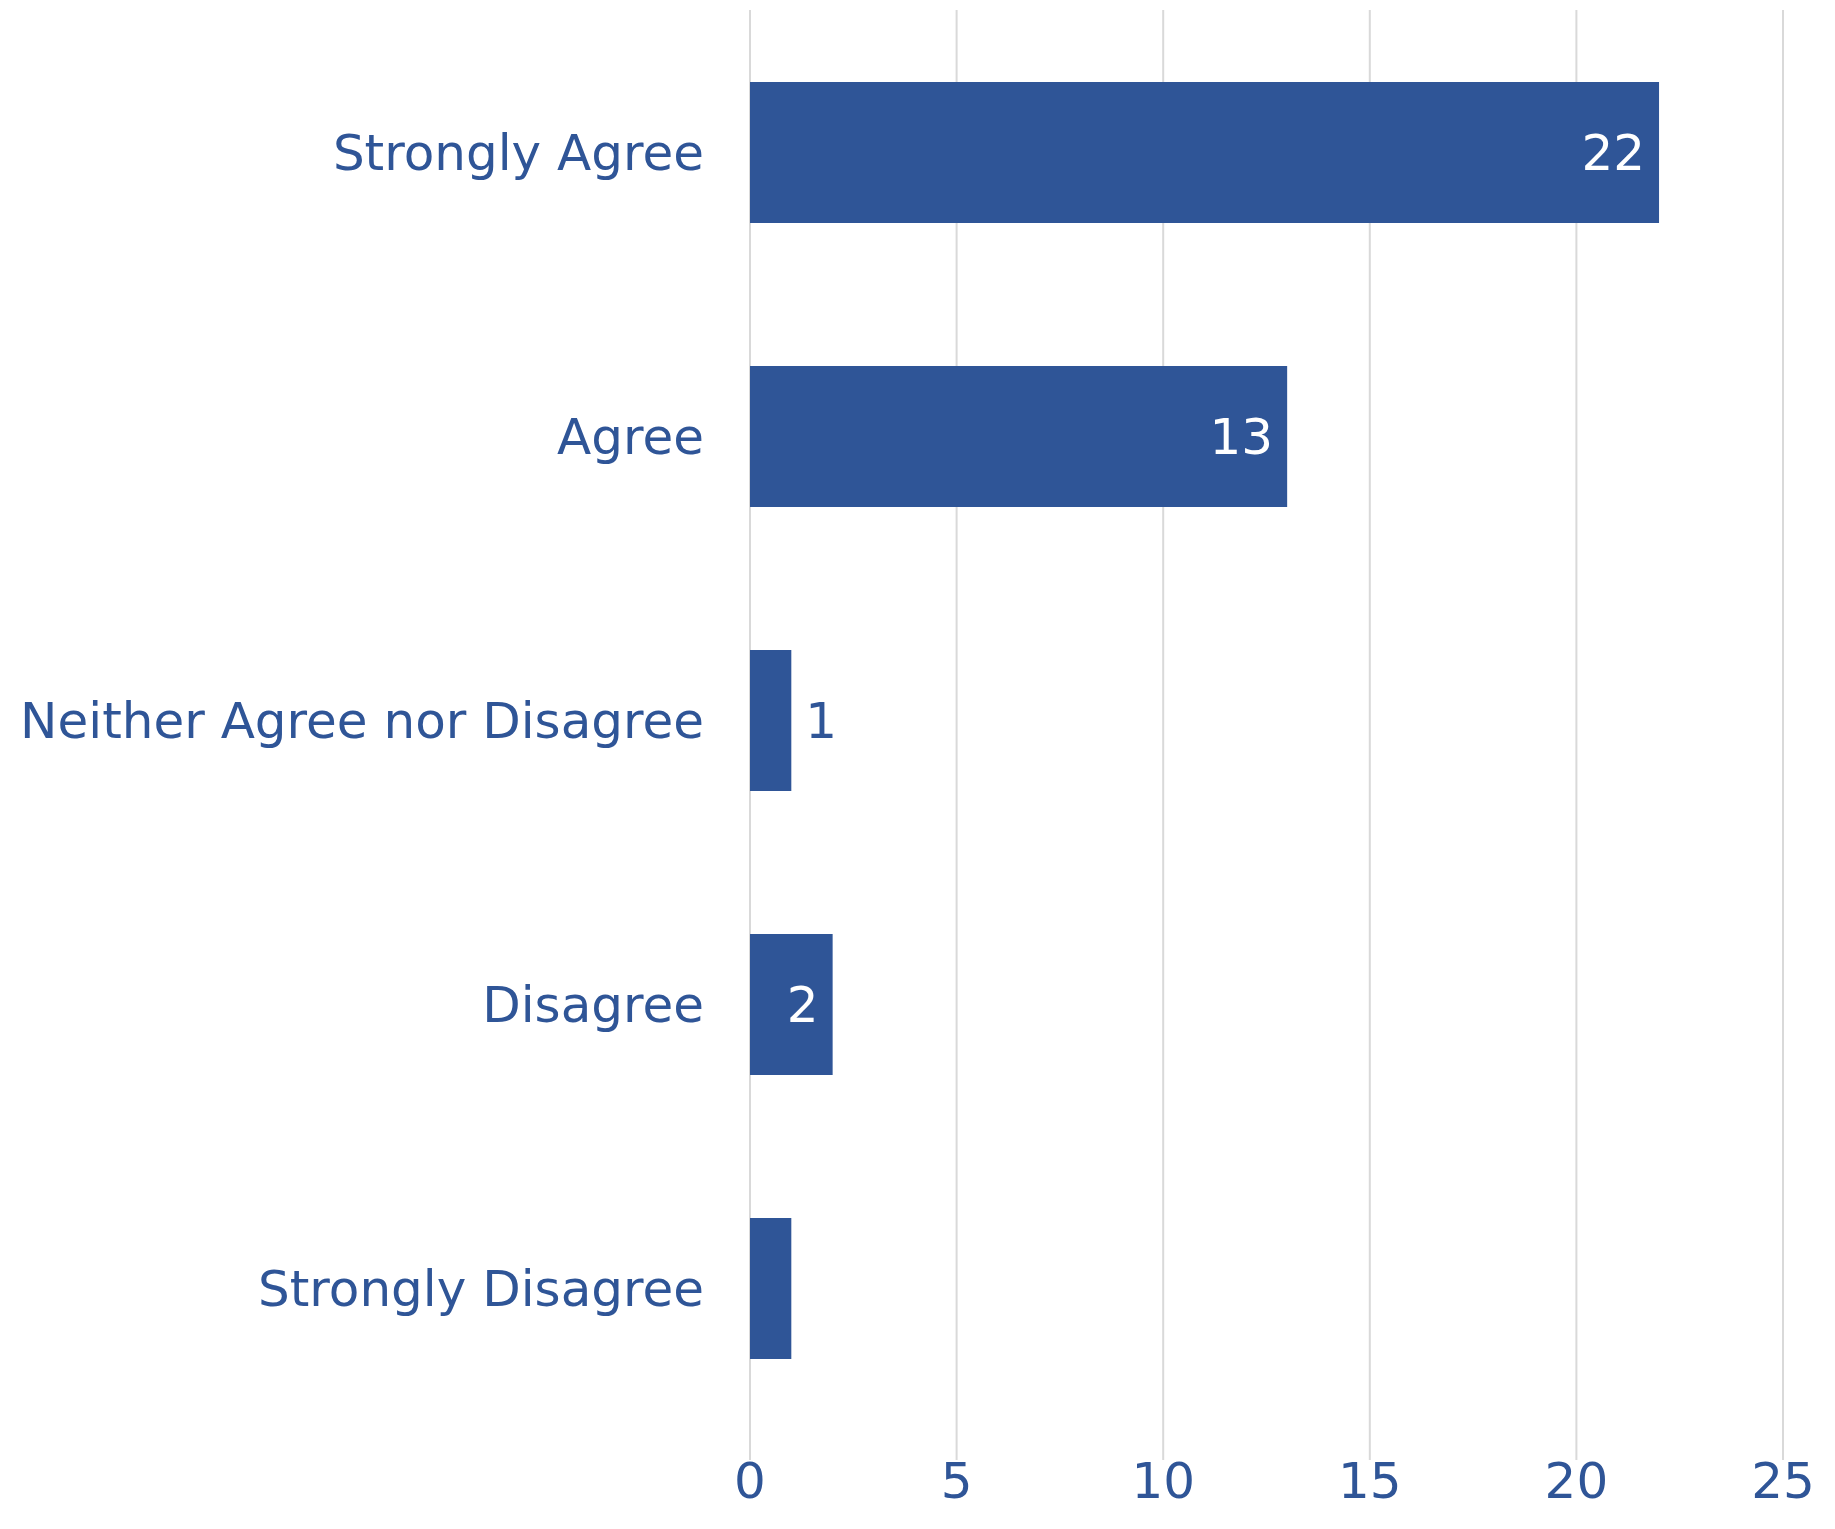 This screenshot has height=1529, width=1835. I want to click on y-tick-label: Strongly Disagree, so click(481, 1288).